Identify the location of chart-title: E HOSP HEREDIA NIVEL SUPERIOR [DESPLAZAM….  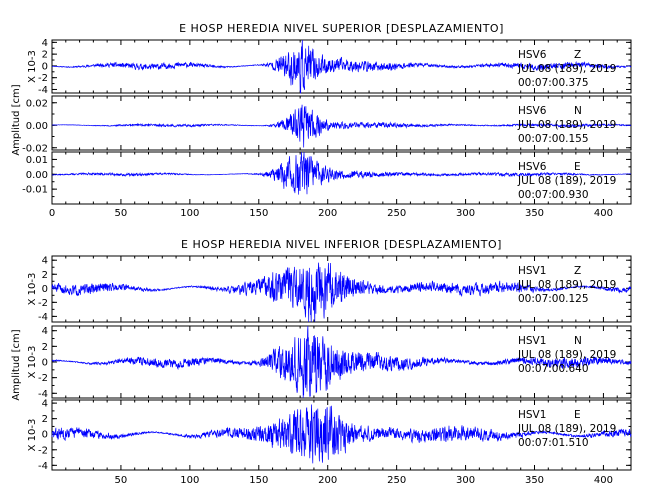
(341, 28).